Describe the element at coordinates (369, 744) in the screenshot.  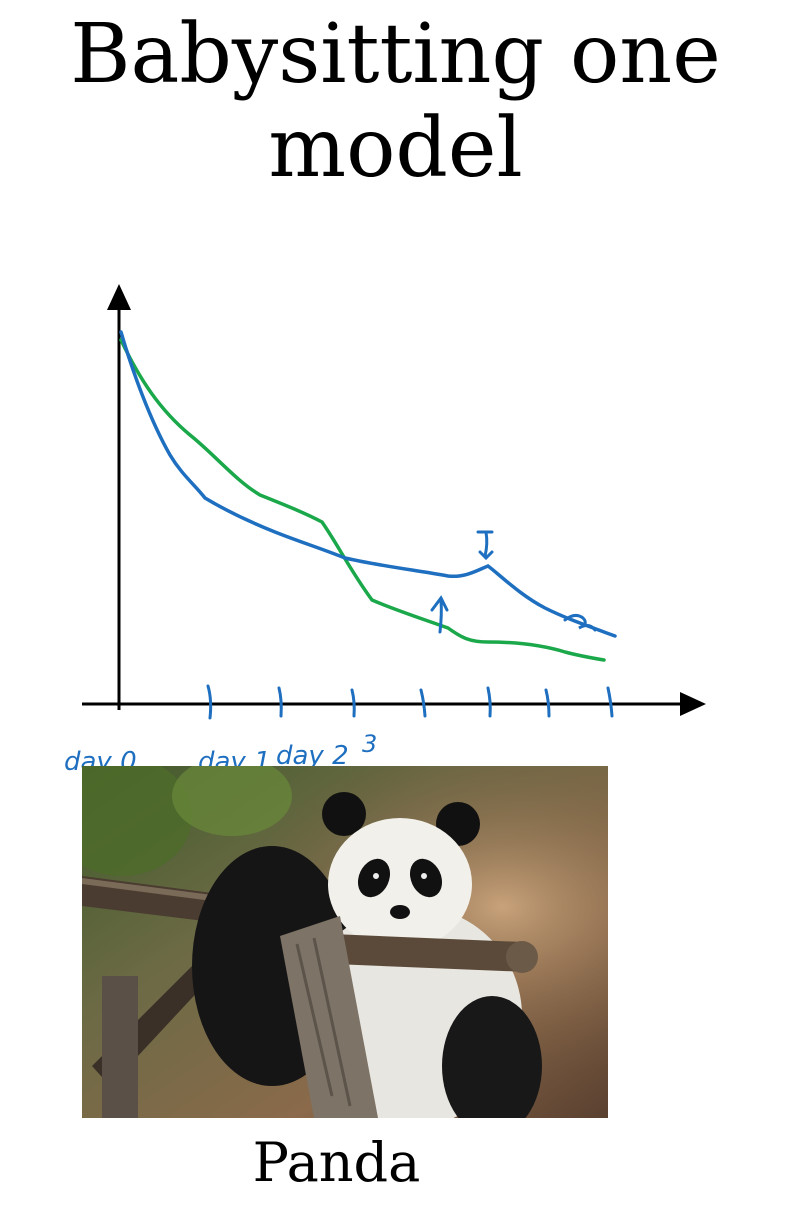
I see `x-label-3: 3` at that location.